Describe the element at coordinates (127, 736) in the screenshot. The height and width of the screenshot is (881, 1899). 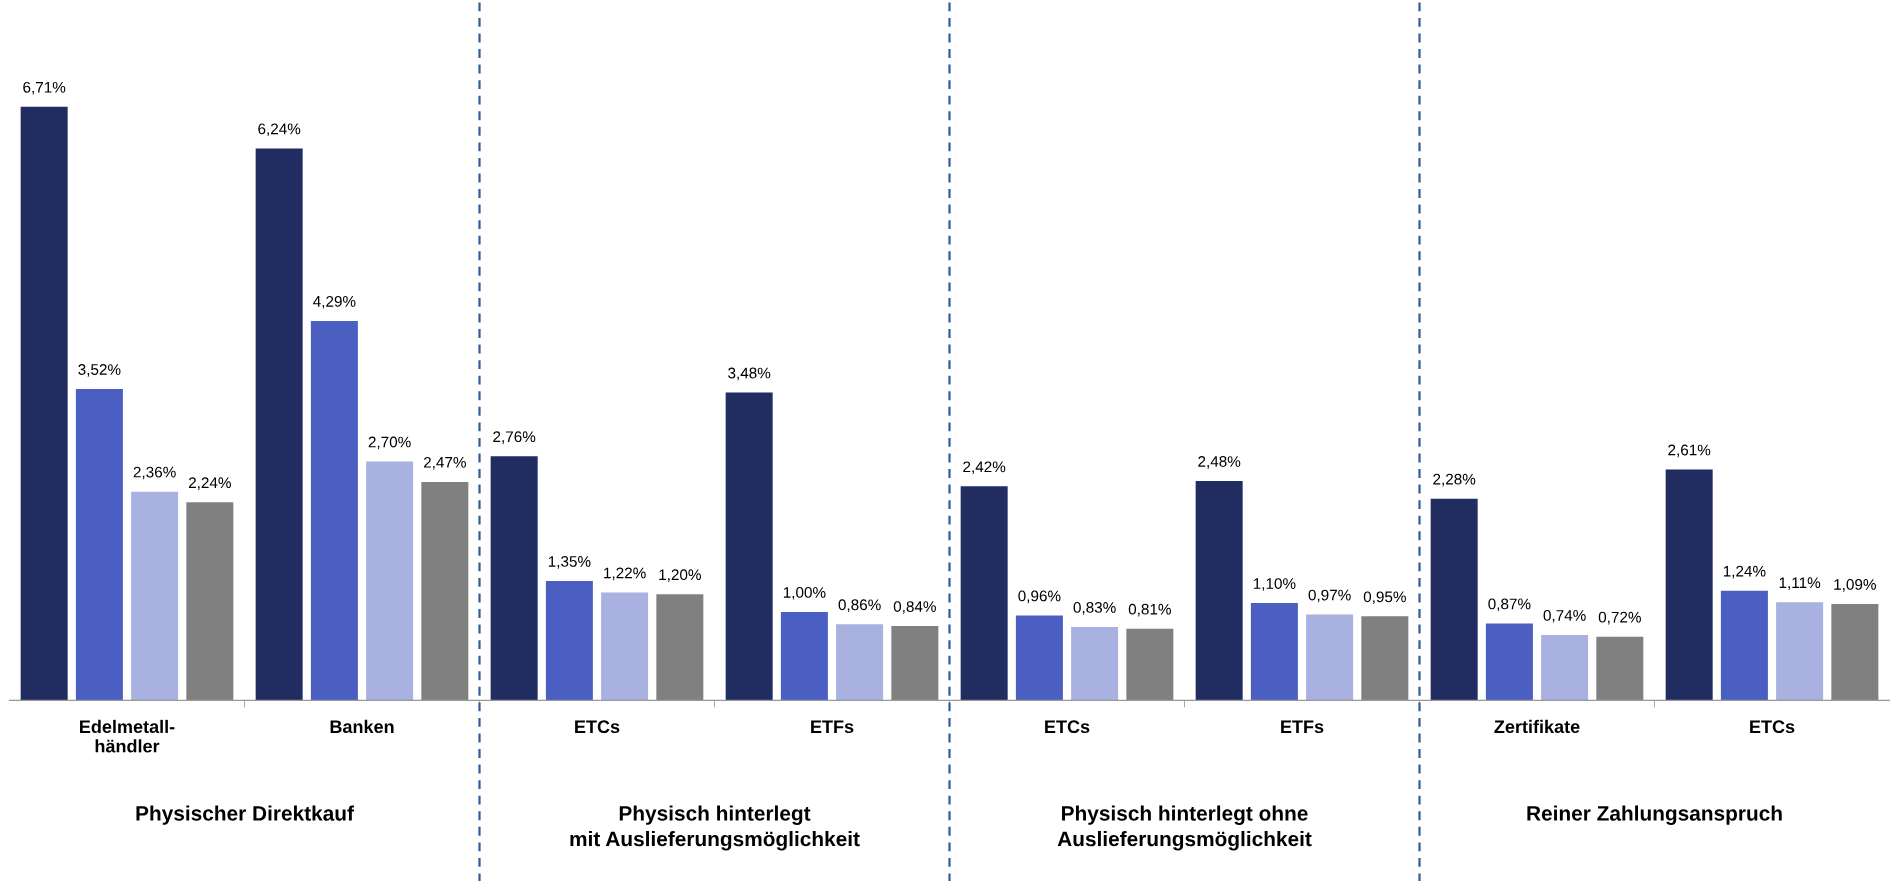
I see `x-tick-label: Edelmetall- händler` at that location.